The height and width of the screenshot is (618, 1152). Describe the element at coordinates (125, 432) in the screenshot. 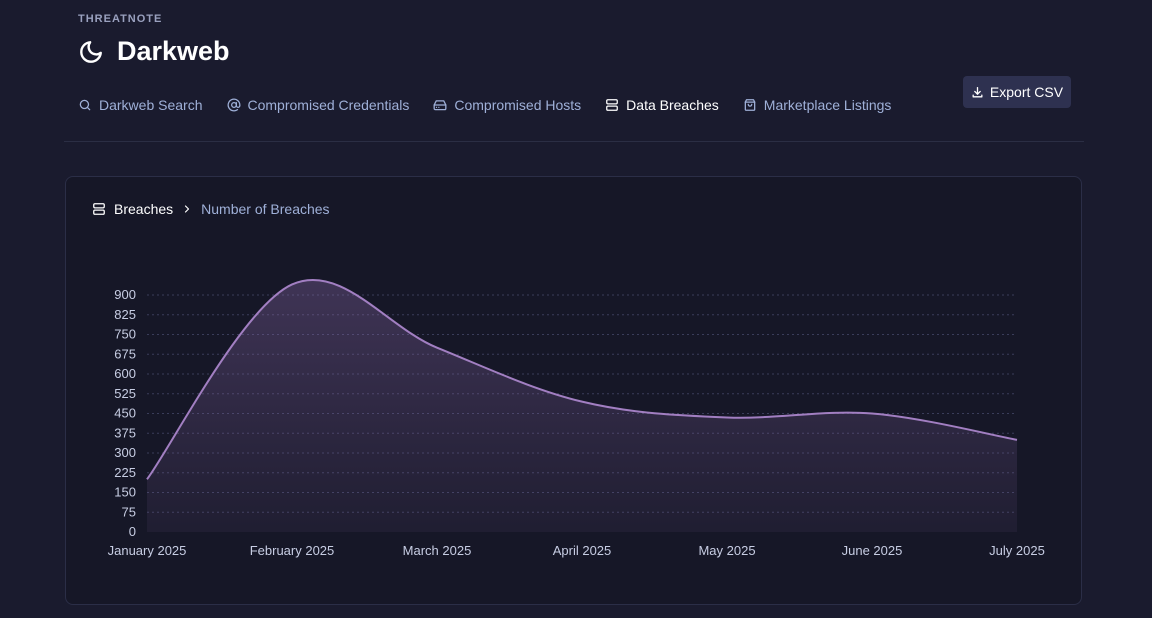

I see `y-tick-label: 375` at that location.